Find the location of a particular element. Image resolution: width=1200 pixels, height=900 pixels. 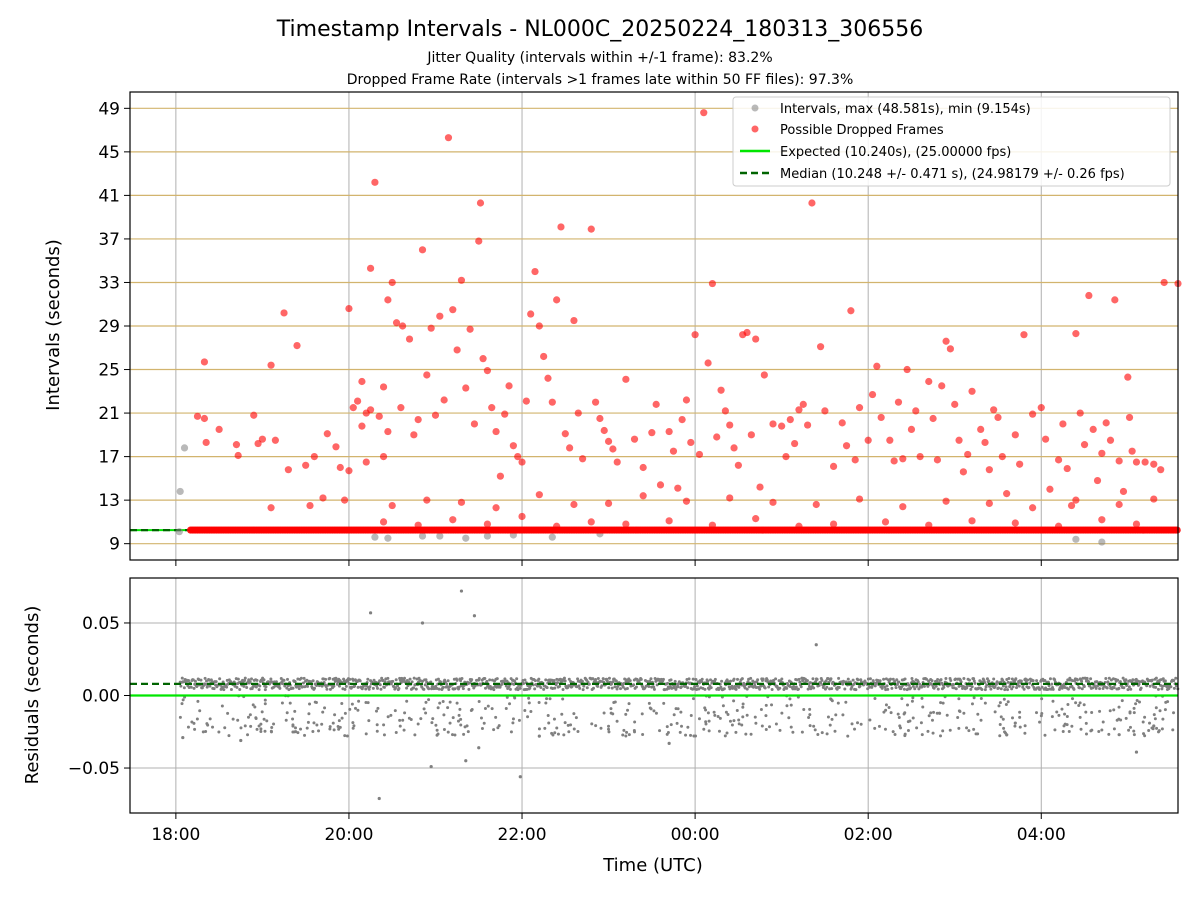

residuals-x-tick-label: 04:00 is located at coordinates (1041, 835).